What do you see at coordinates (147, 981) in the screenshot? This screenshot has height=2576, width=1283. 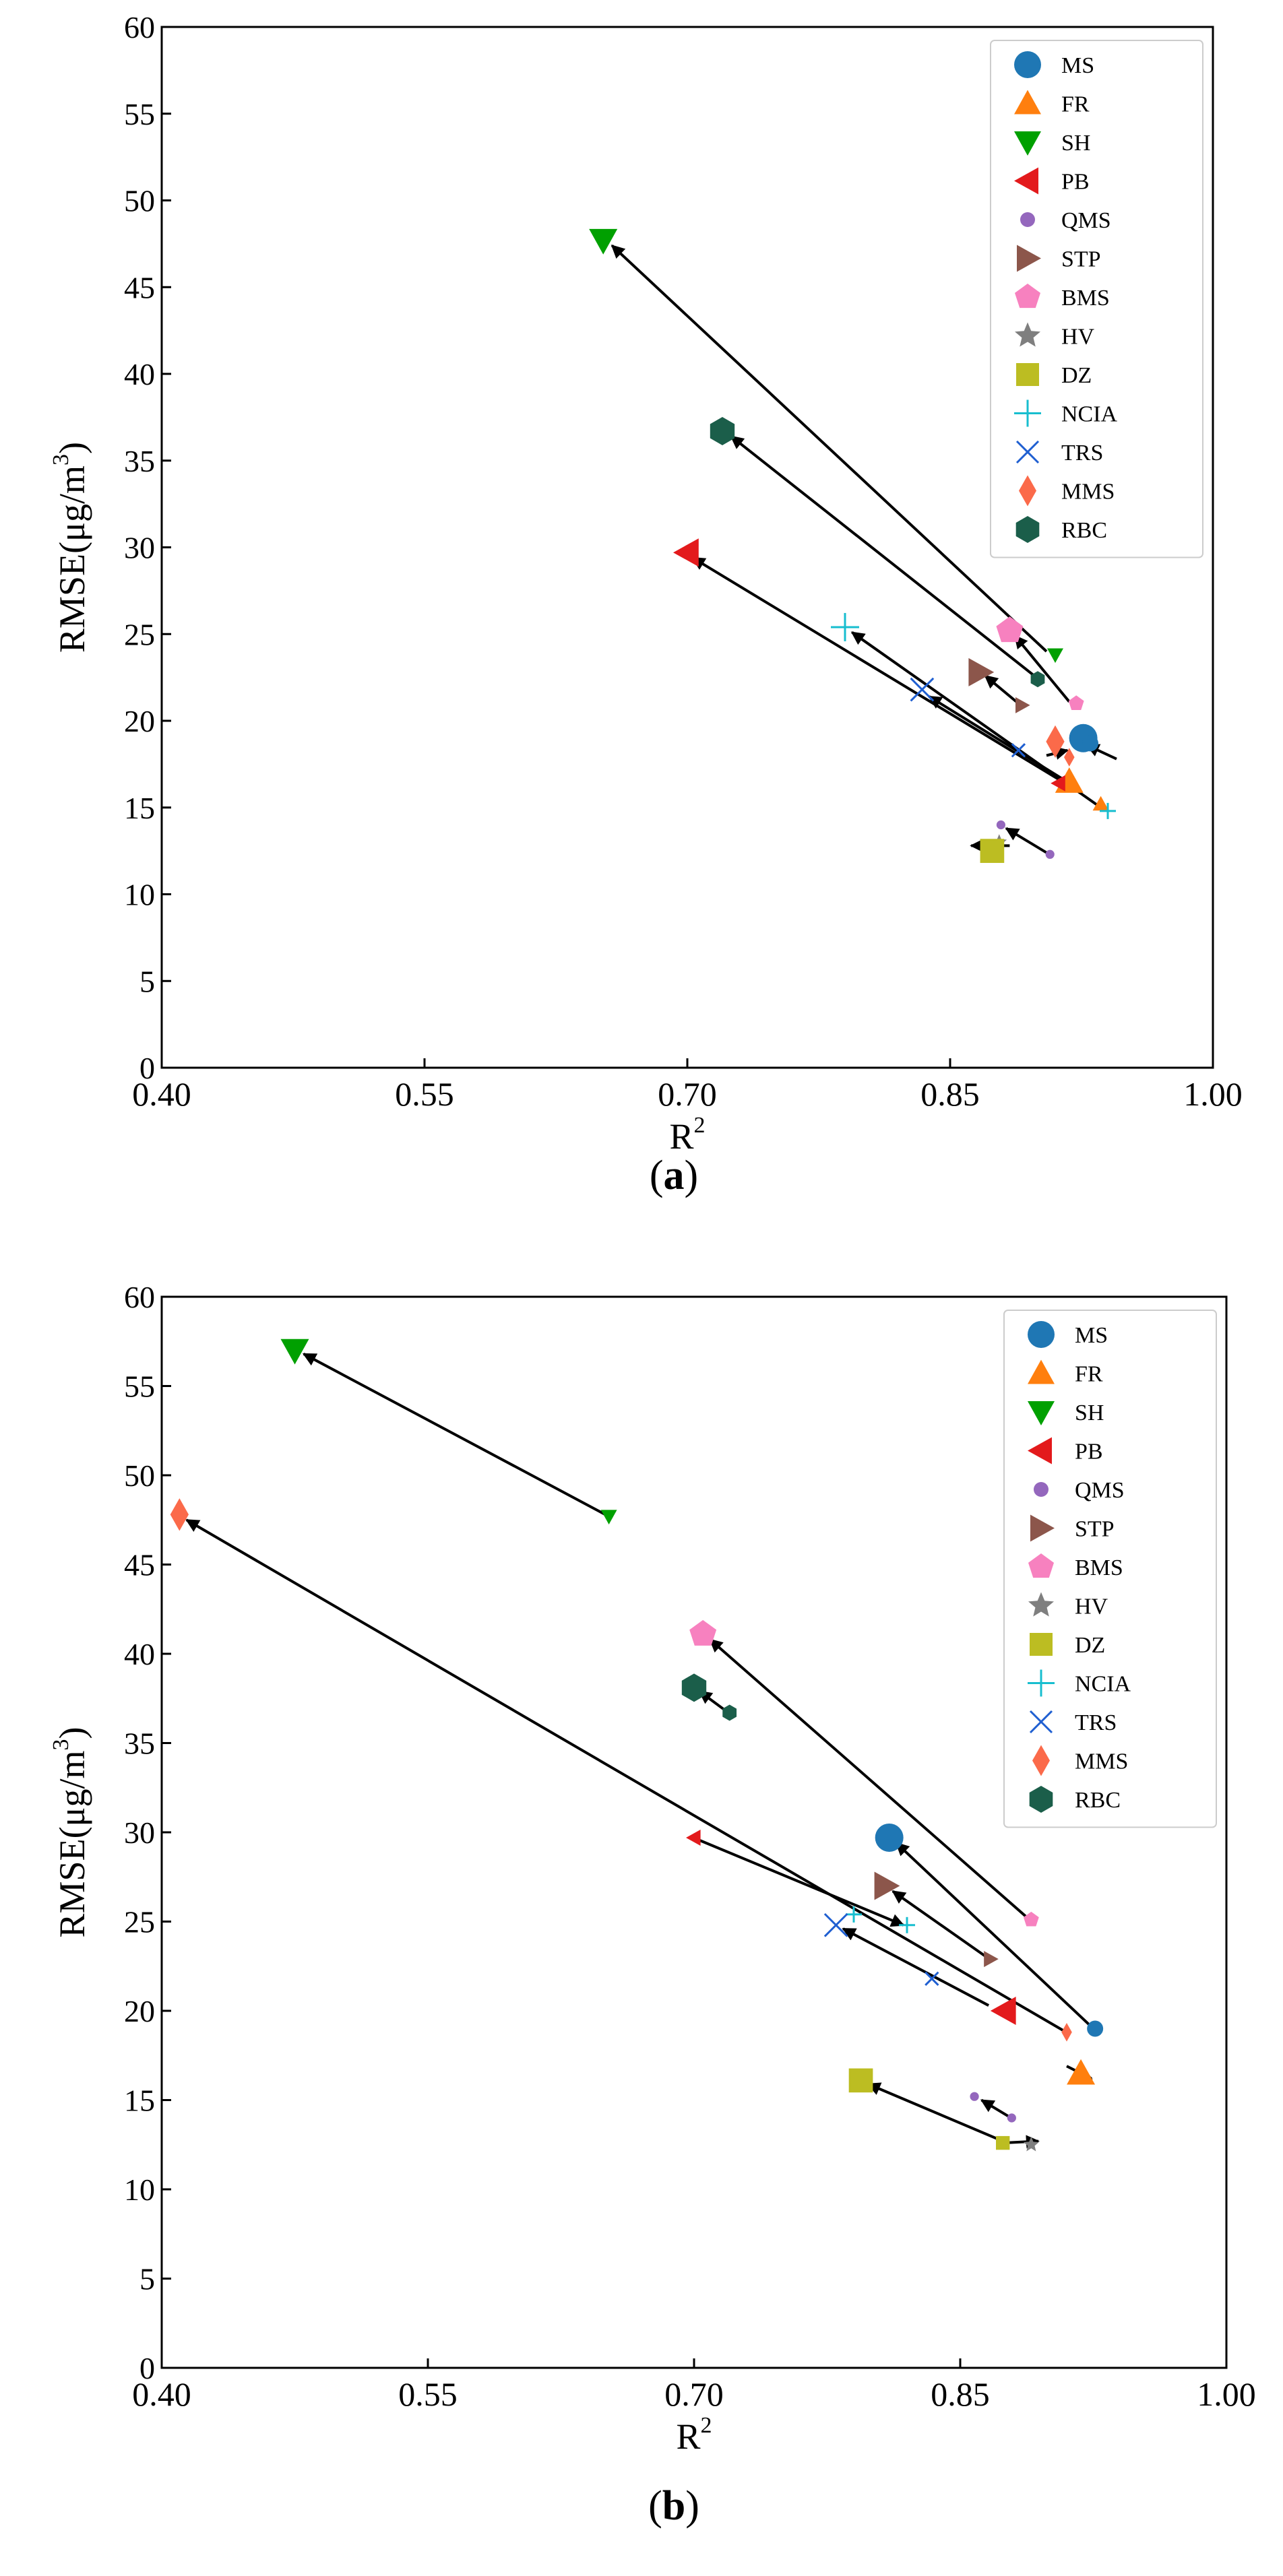 I see `panel-a-y-tick-label: 5` at bounding box center [147, 981].